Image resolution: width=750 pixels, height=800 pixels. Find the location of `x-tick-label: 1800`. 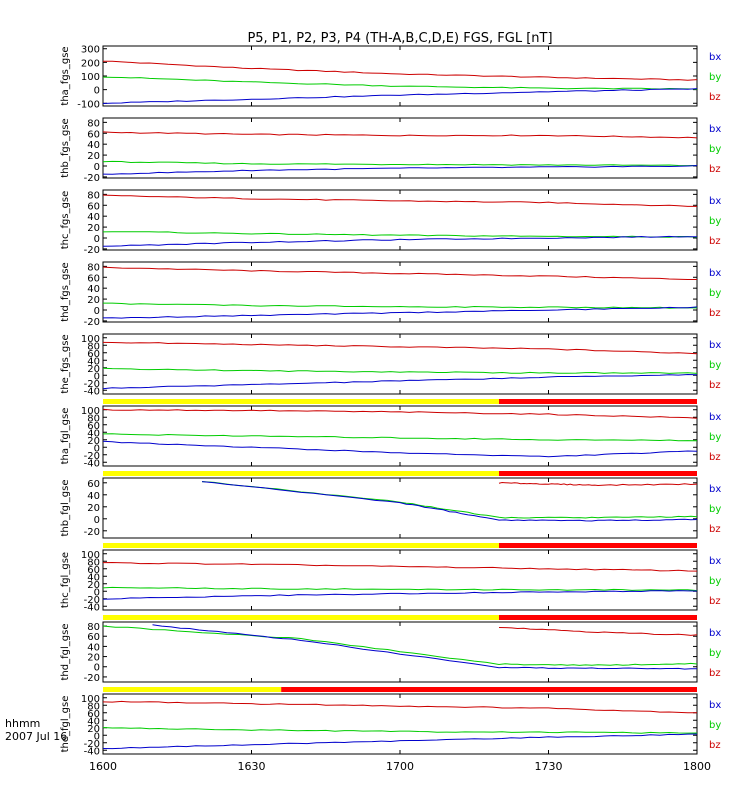

x-tick-label: 1800 is located at coordinates (697, 766).